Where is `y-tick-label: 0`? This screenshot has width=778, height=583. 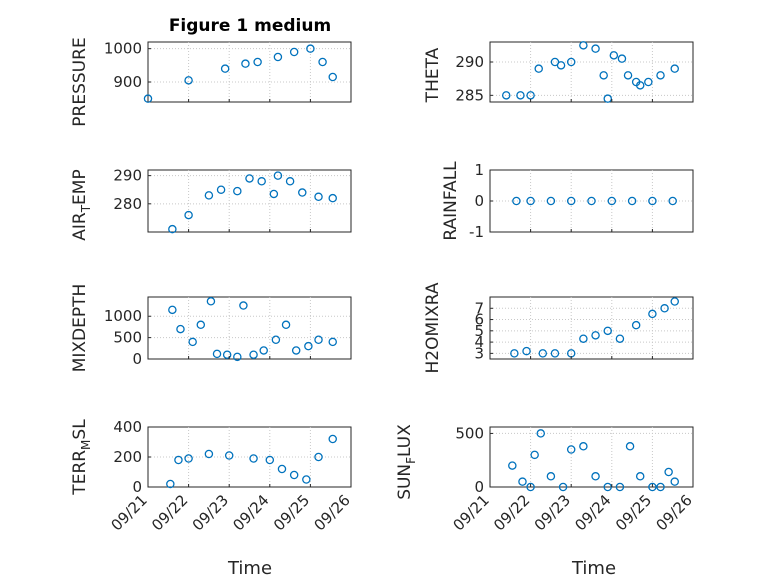 y-tick-label: 0 is located at coordinates (479, 487).